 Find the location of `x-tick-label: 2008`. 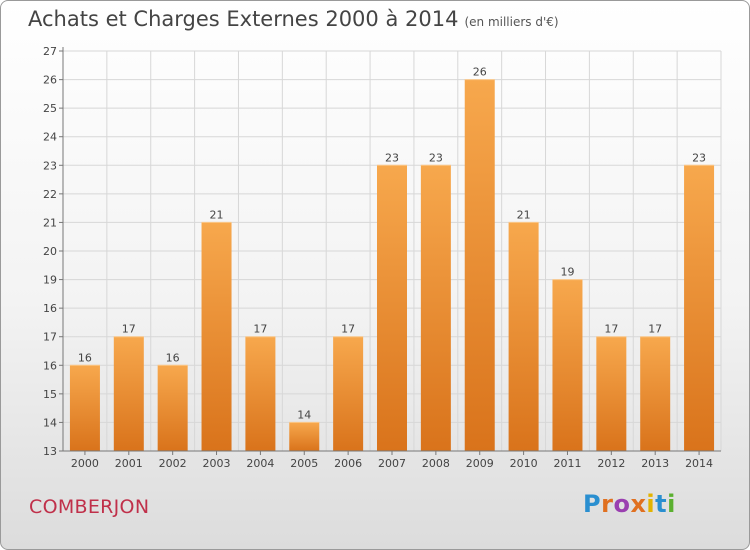

x-tick-label: 2008 is located at coordinates (436, 463).